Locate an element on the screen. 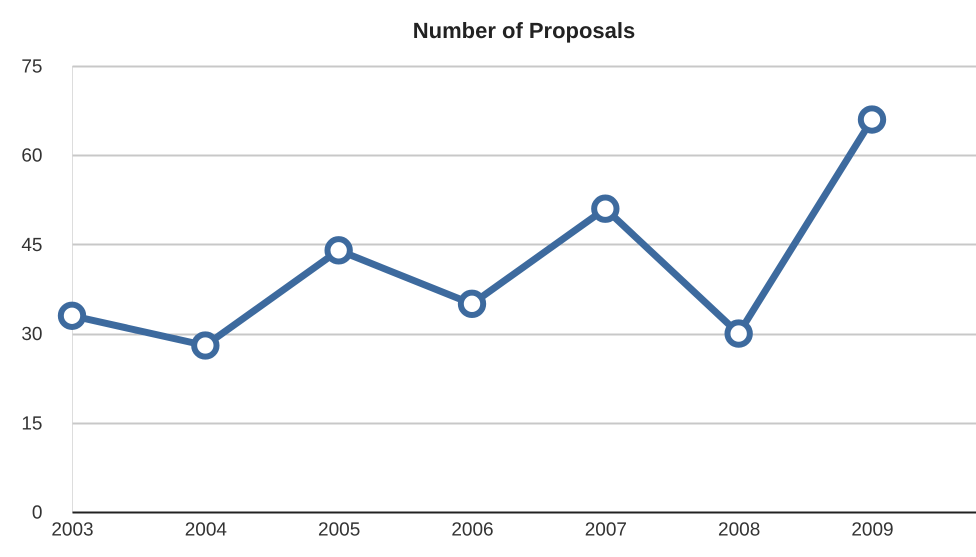  y-tick-label: 75 is located at coordinates (31, 67).